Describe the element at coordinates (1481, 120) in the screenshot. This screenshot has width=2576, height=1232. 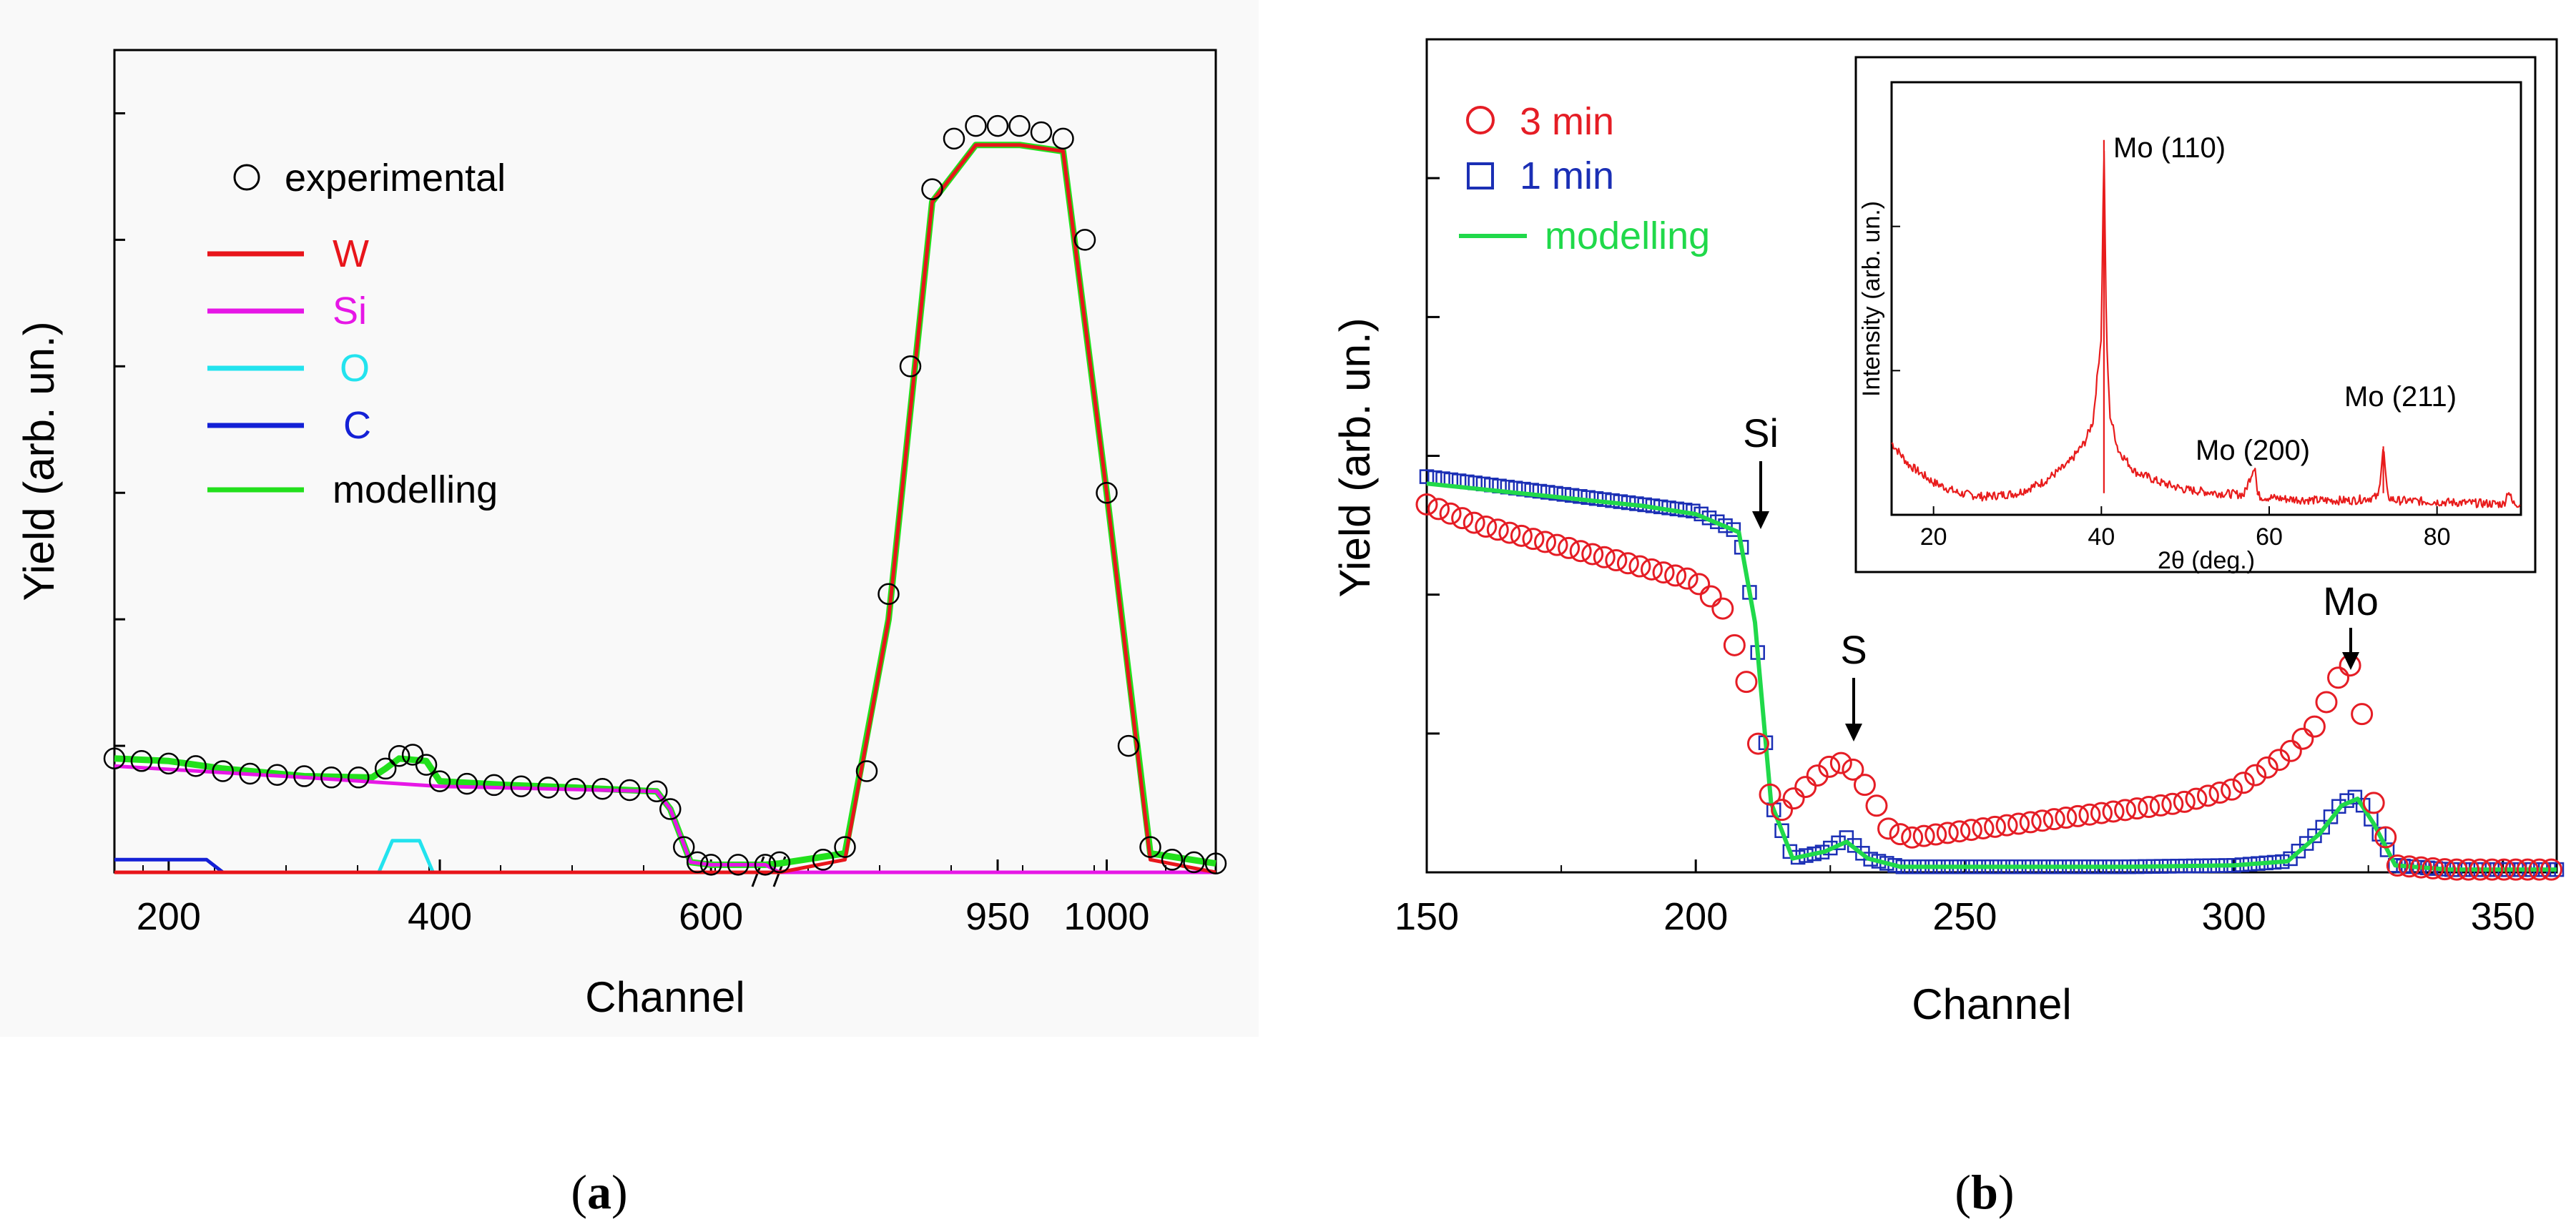
I see `legend-3min-marker` at that location.